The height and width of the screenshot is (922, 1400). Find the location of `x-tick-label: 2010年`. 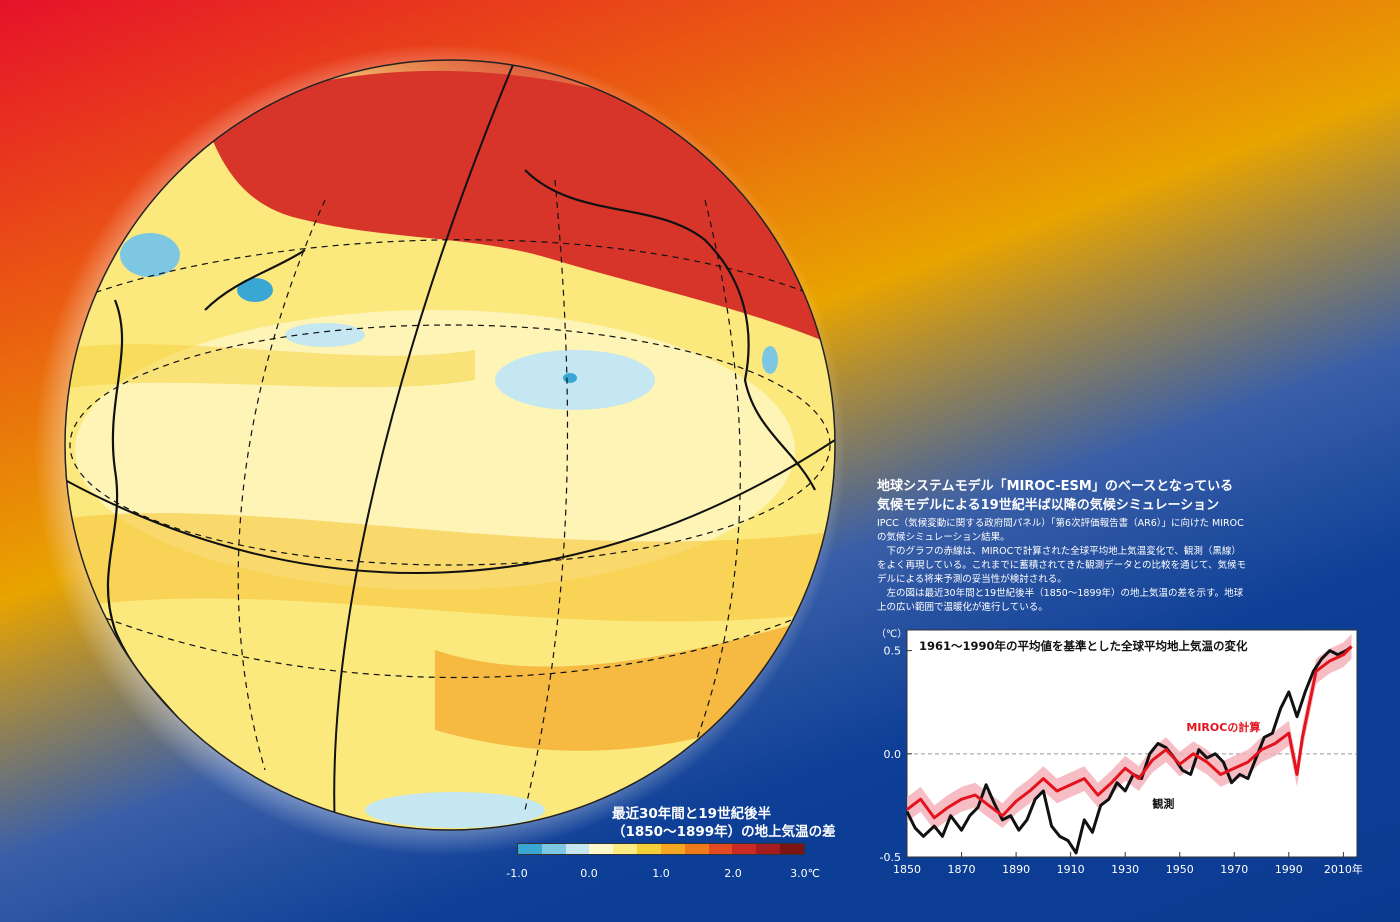

x-tick-label: 2010年 is located at coordinates (1343, 869).